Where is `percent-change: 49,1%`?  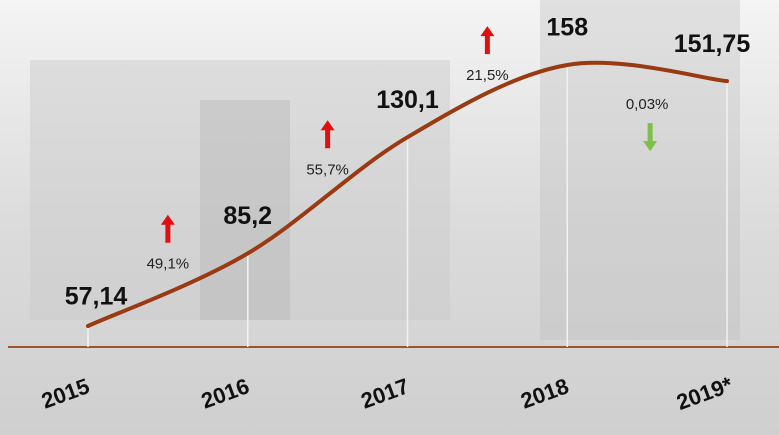
percent-change: 49,1% is located at coordinates (168, 264).